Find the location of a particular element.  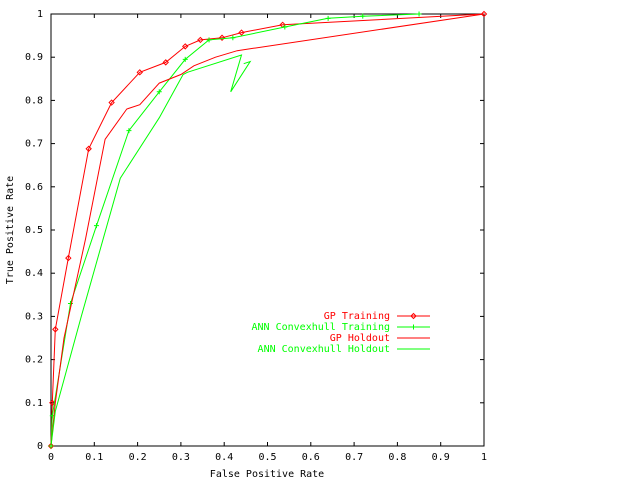

y-tick-label: 0.9 is located at coordinates (34, 57).